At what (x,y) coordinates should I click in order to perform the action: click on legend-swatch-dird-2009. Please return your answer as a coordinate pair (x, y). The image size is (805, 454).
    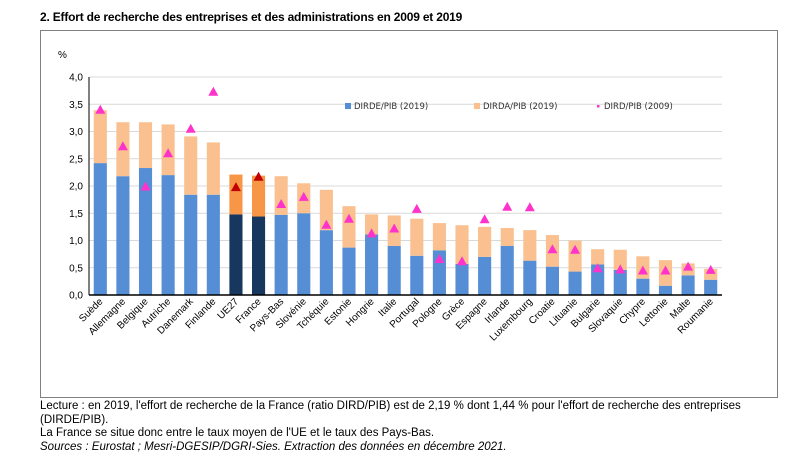
    Looking at the image, I should click on (598, 106).